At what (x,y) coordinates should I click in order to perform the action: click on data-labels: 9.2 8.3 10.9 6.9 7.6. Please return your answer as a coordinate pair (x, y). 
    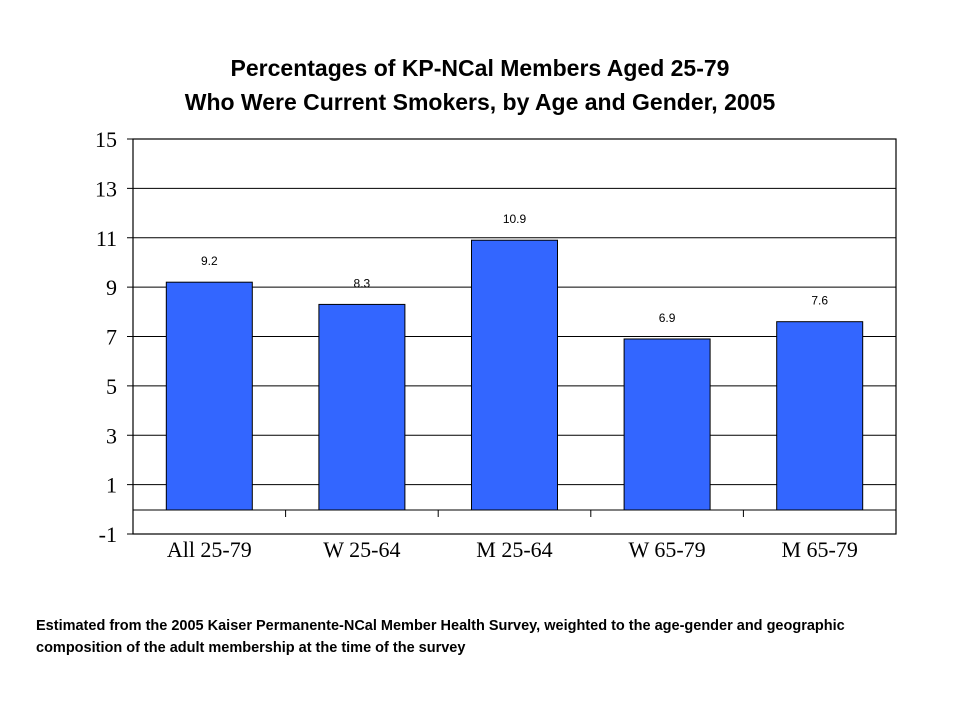
    Looking at the image, I should click on (514, 268).